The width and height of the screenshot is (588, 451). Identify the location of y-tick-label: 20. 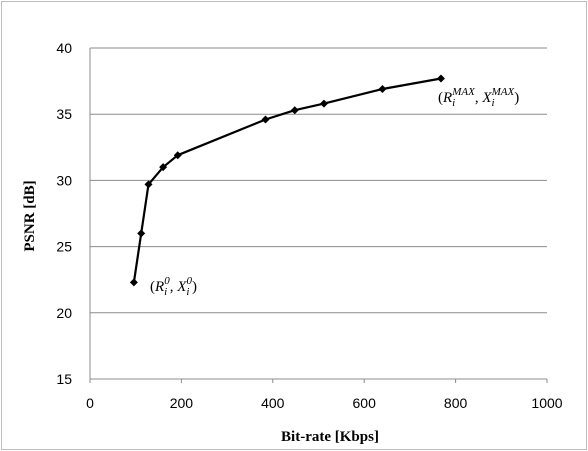
(64, 313).